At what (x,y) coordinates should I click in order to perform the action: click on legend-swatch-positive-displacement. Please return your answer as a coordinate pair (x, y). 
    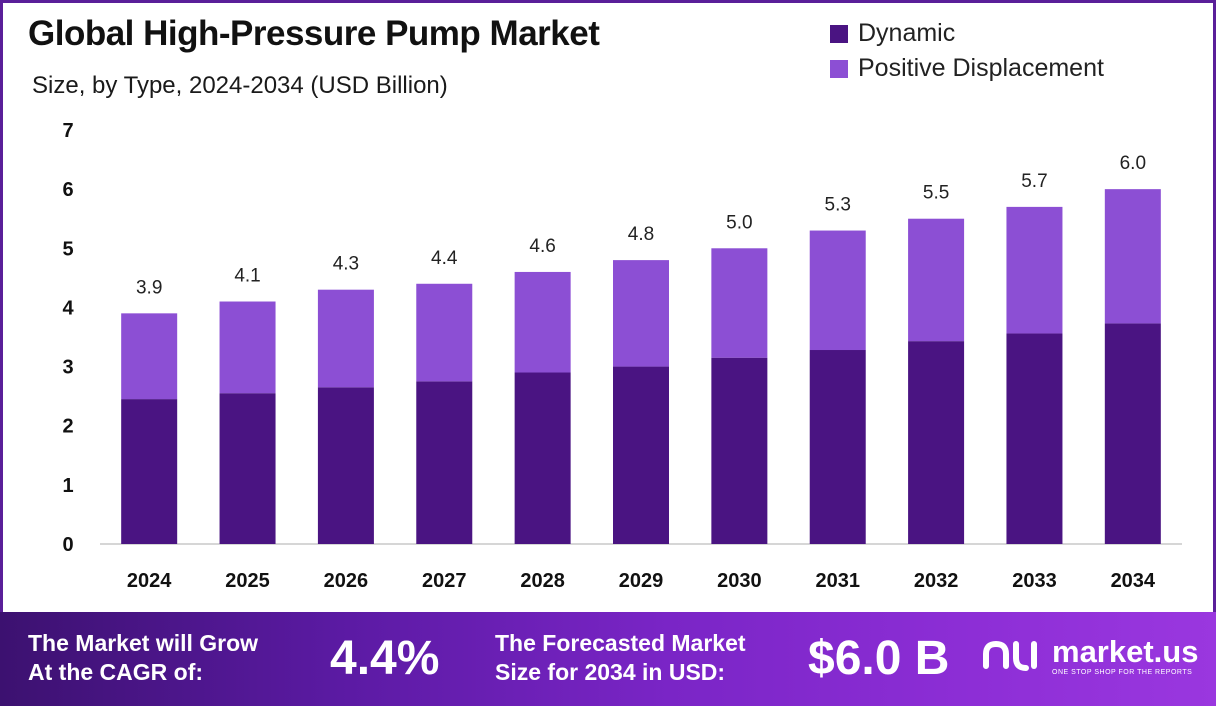
    Looking at the image, I should click on (839, 68).